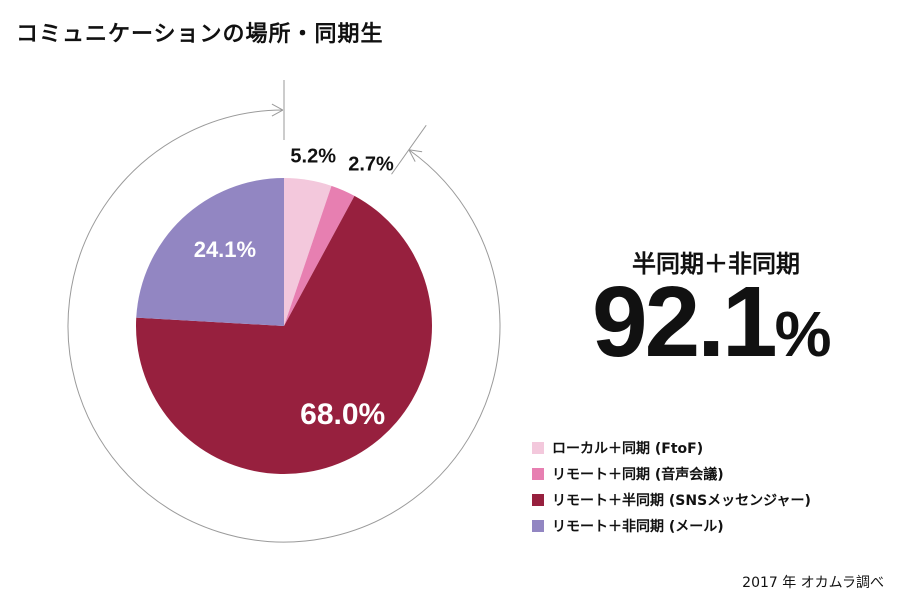 The height and width of the screenshot is (600, 900). Describe the element at coordinates (813, 583) in the screenshot. I see `source-note: 2017 年 オカムラ調べ` at that location.